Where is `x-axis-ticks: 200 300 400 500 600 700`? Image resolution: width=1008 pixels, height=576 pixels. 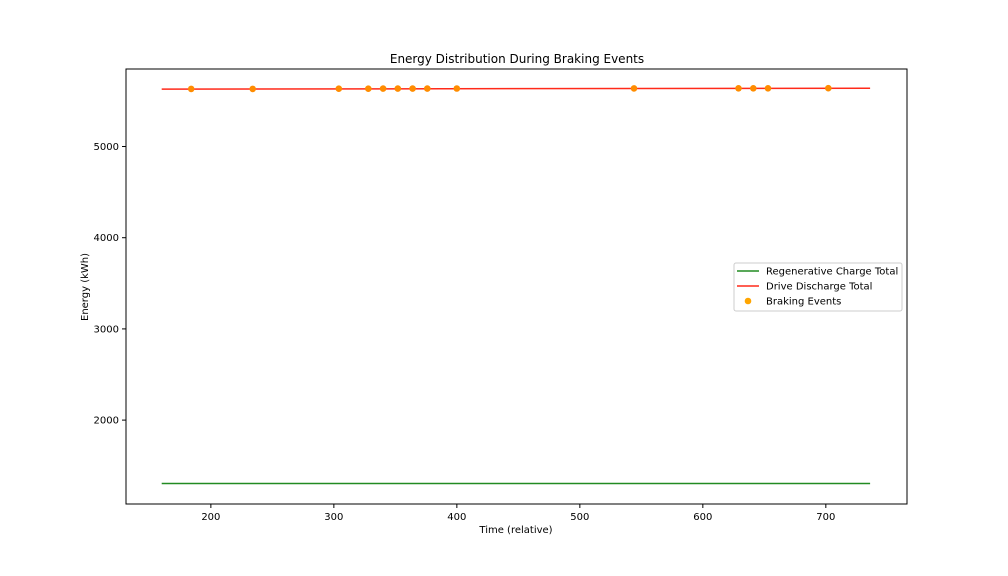 x-axis-ticks: 200 300 400 500 600 700 is located at coordinates (518, 513).